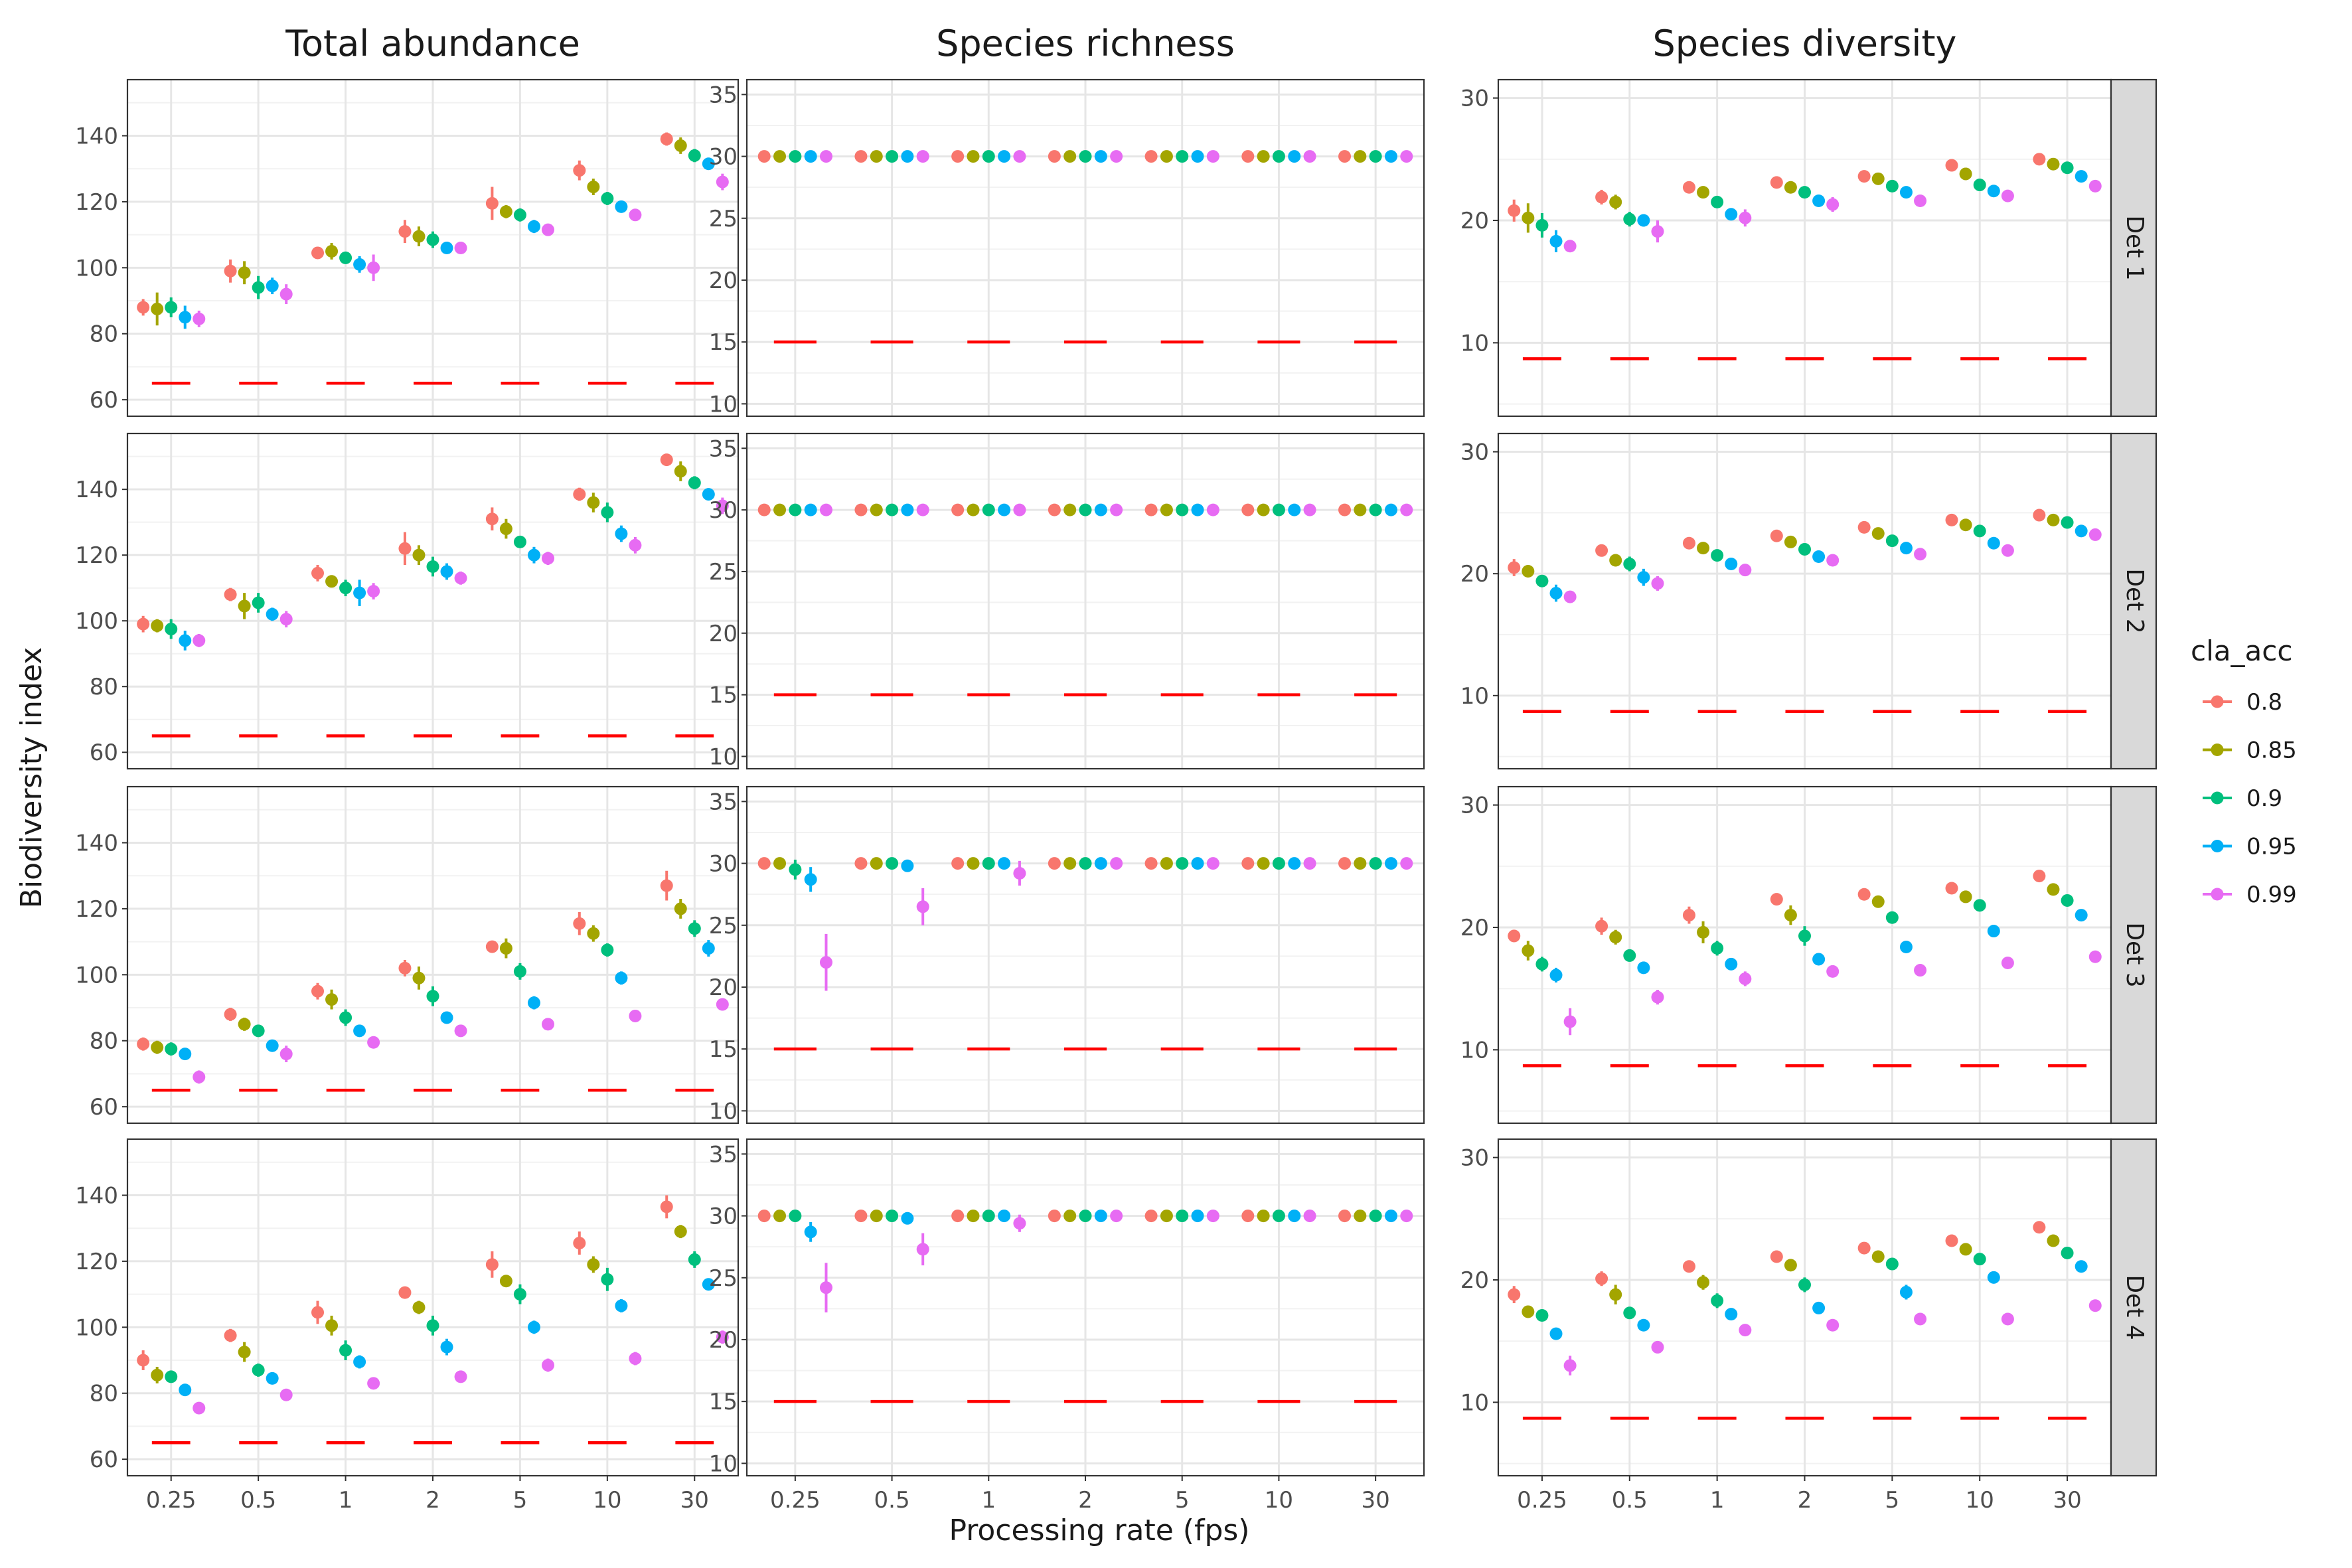  I want to click on legend-item: 0.85, so click(2250, 751).